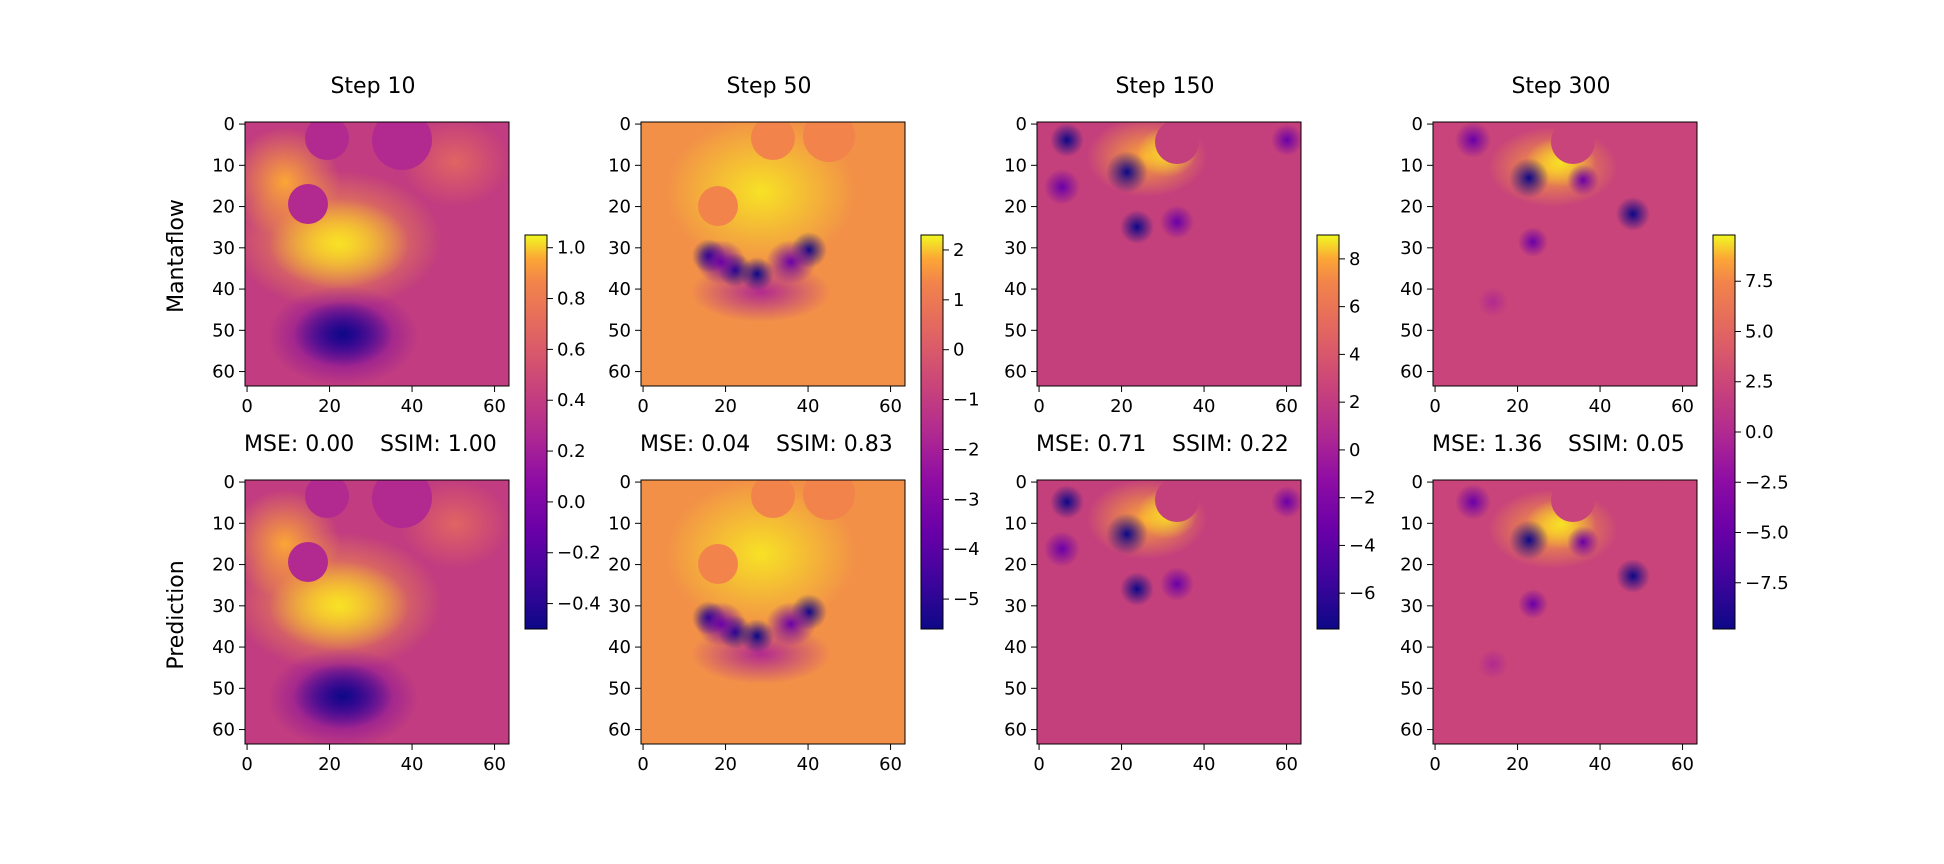 Image resolution: width=1944 pixels, height=864 pixels. I want to click on colorbar-tick-label: 2.5, so click(1759, 382).